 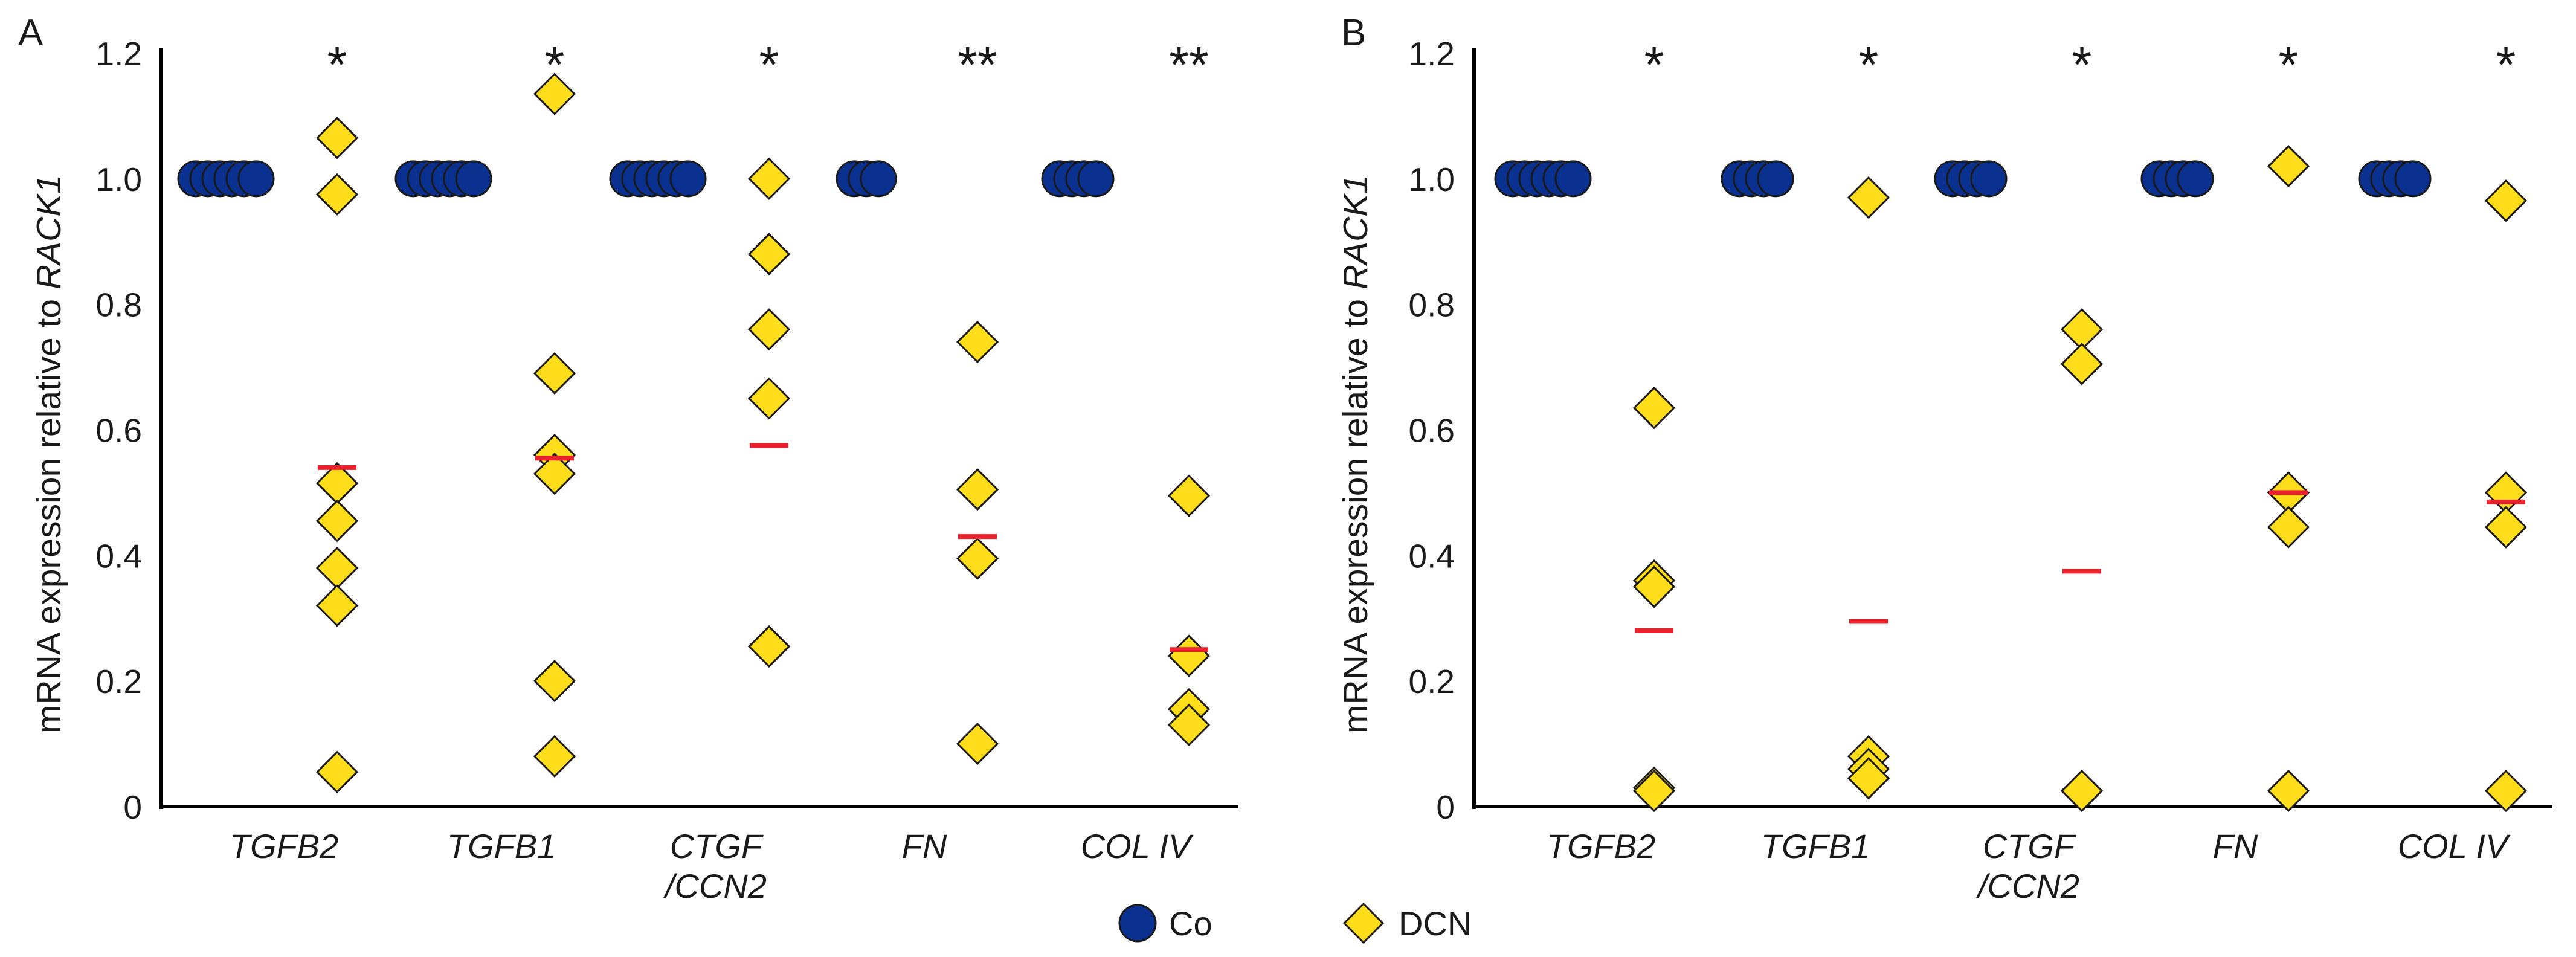 I want to click on category-label: /CCN2, so click(x=2027, y=886).